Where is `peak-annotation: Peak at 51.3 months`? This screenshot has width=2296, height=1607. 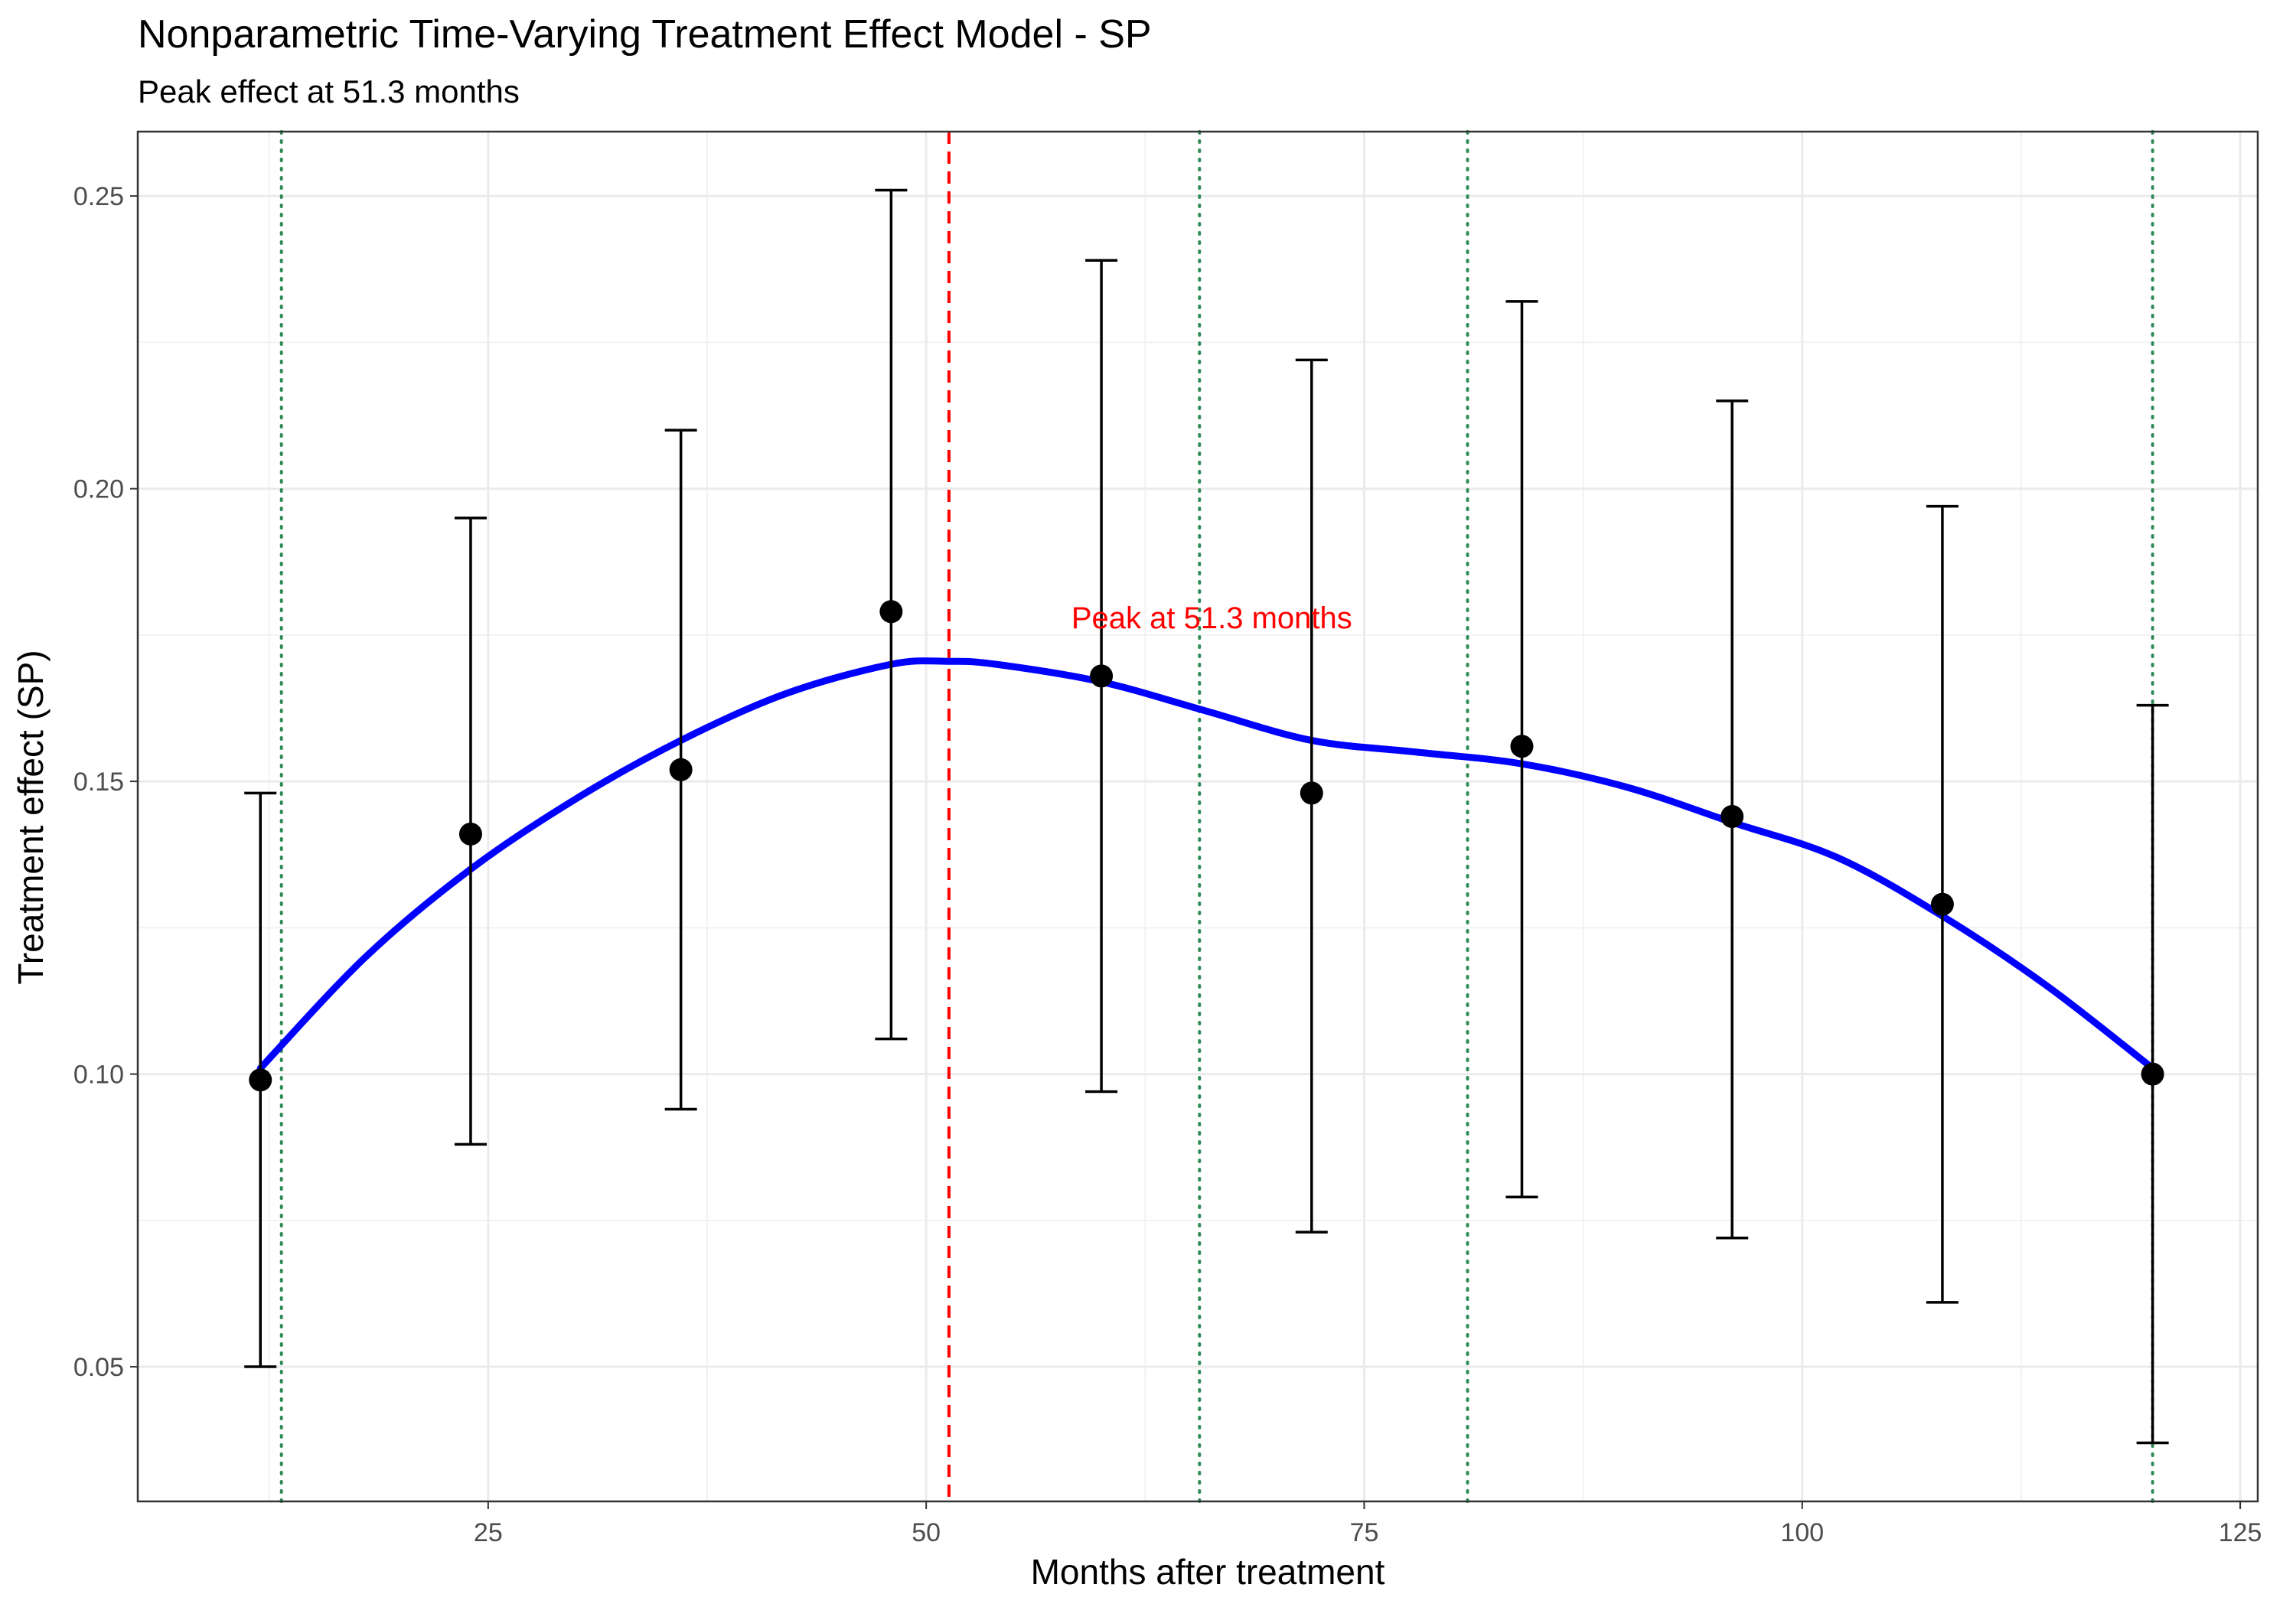
peak-annotation: Peak at 51.3 months is located at coordinates (1211, 618).